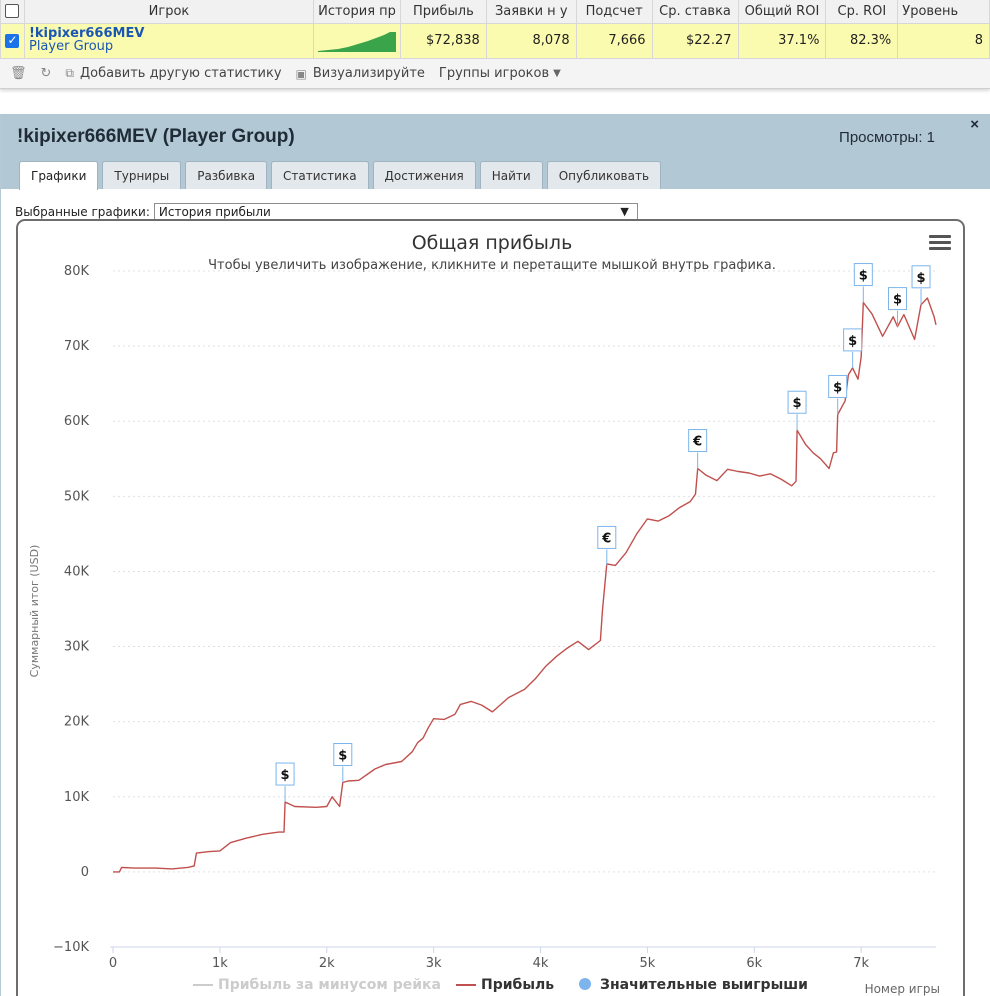 The image size is (990, 996). I want to click on chart-select-value: История прибыли, so click(214, 211).